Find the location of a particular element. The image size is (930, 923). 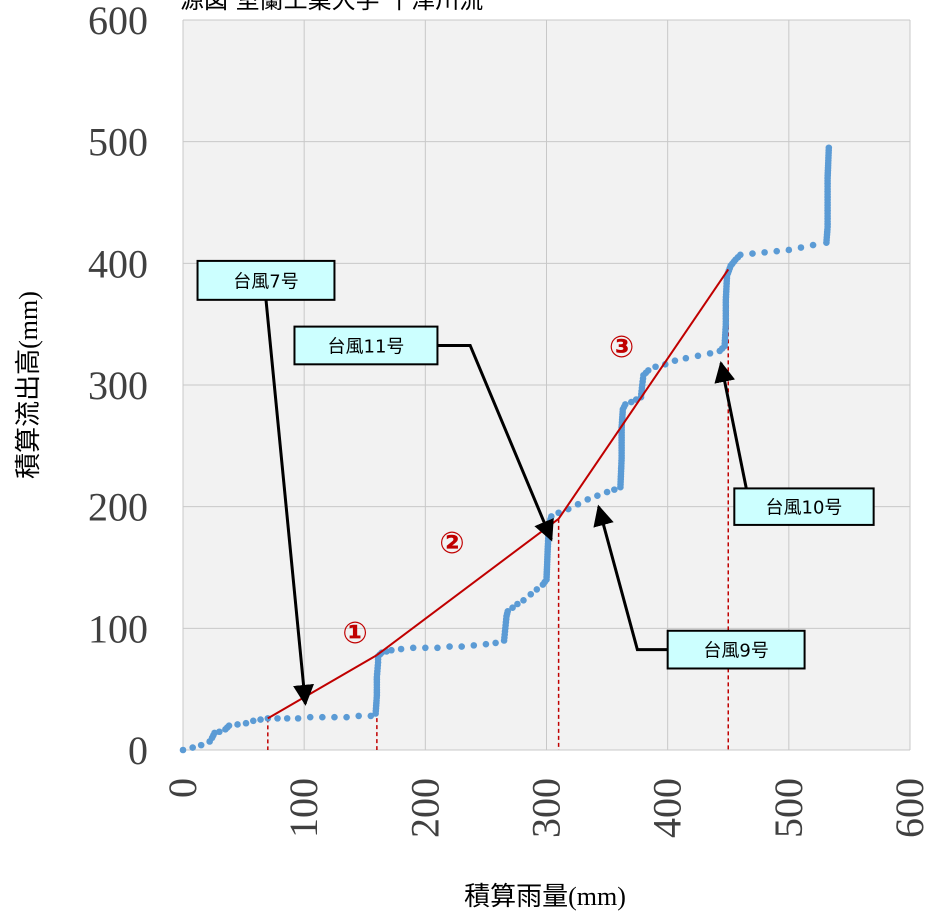

x-tick-label: 0 is located at coordinates (182, 788).